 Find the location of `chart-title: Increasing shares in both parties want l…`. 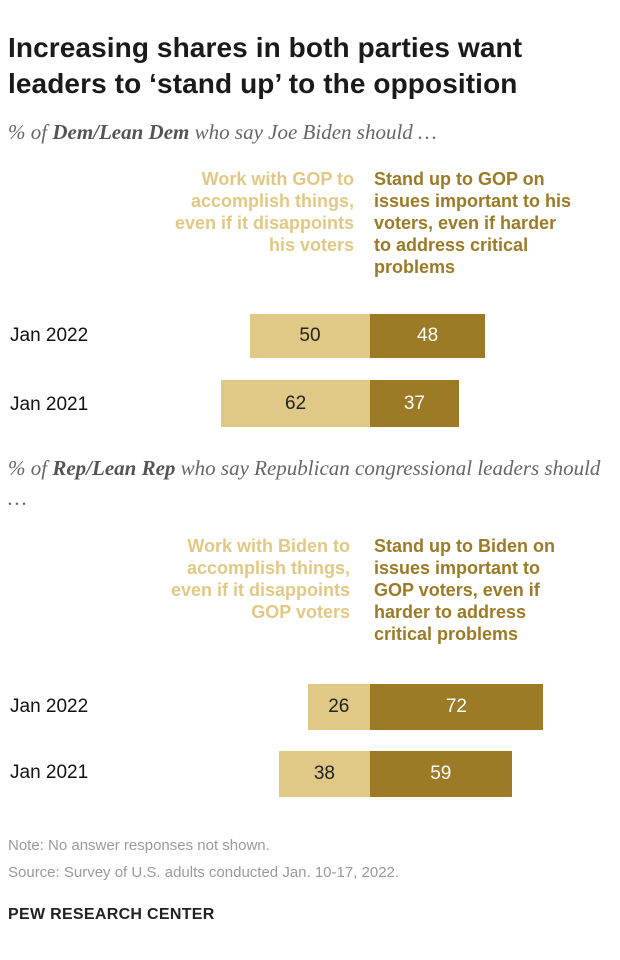

chart-title: Increasing shares in both parties want l… is located at coordinates (265, 65).